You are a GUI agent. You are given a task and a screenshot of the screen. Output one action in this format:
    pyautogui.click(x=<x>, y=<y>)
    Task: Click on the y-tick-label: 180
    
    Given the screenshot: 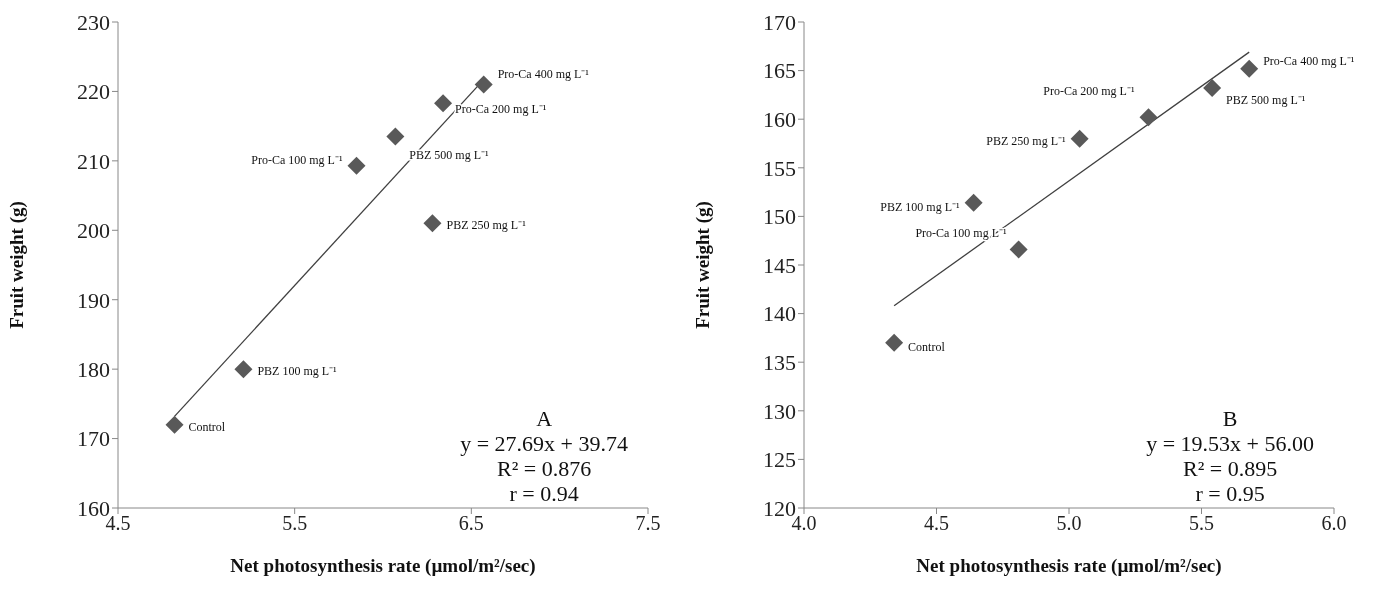 What is the action you would take?
    pyautogui.click(x=93, y=369)
    